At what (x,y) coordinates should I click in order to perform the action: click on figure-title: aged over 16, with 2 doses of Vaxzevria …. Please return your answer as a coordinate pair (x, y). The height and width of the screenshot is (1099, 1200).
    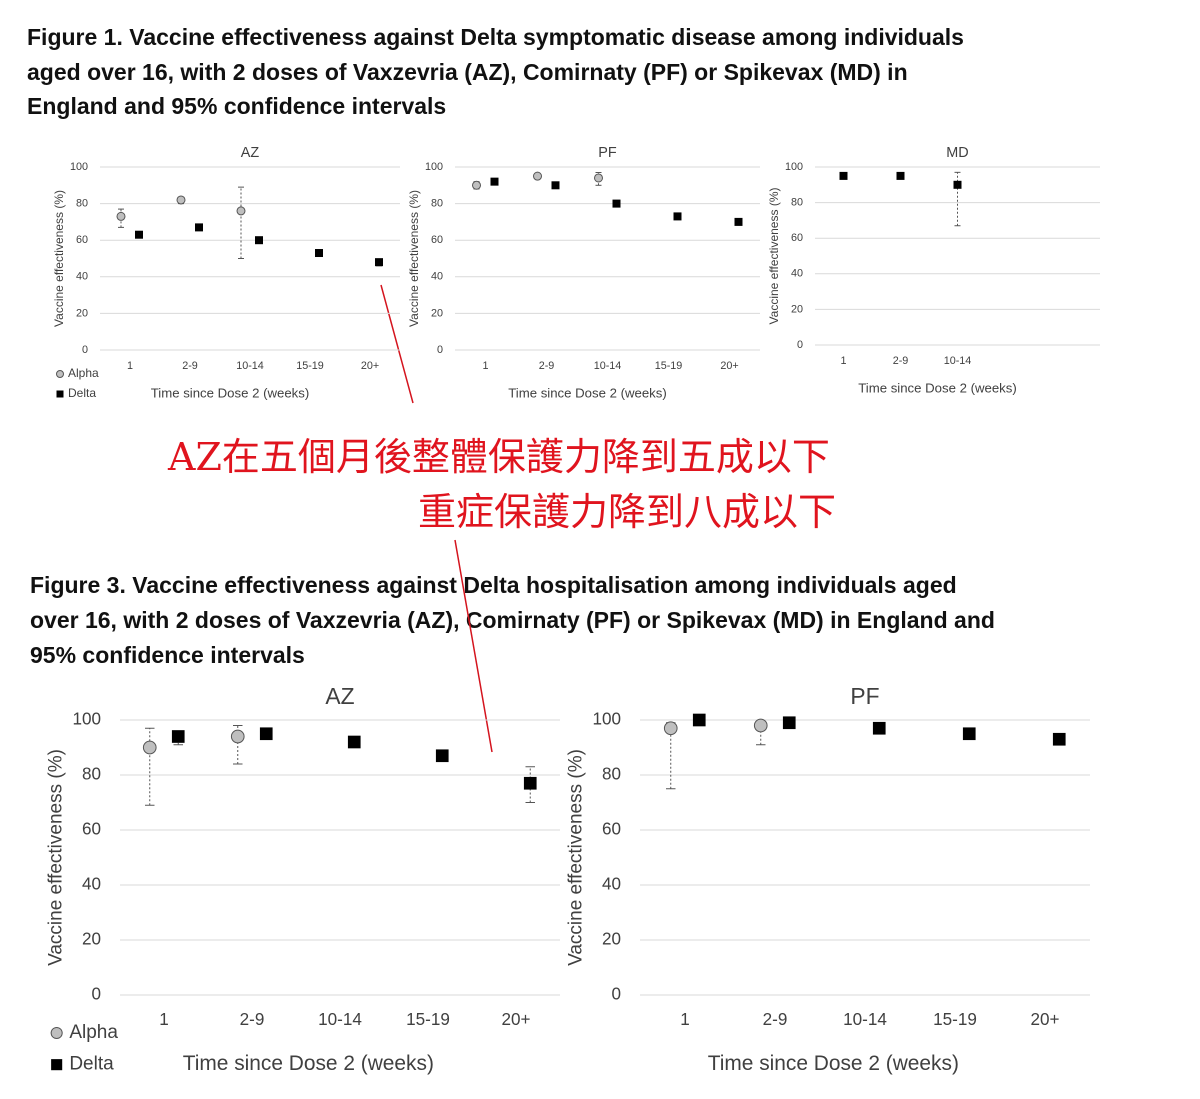
    Looking at the image, I should click on (467, 72).